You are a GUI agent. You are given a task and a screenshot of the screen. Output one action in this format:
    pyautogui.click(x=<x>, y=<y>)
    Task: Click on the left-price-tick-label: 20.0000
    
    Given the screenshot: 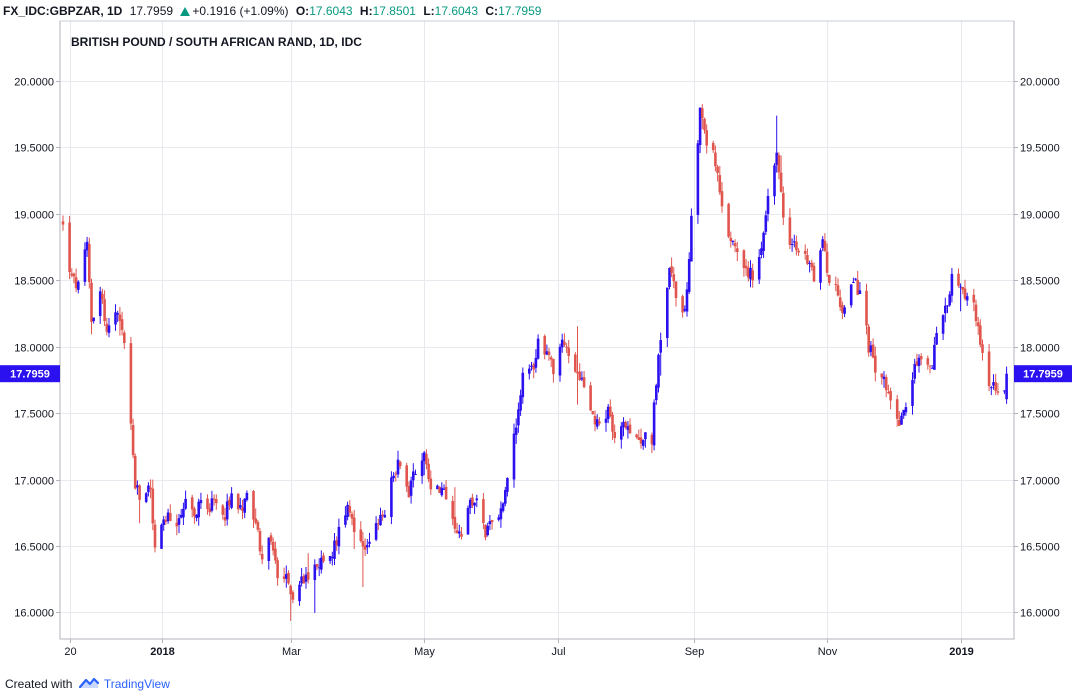 What is the action you would take?
    pyautogui.click(x=34, y=83)
    